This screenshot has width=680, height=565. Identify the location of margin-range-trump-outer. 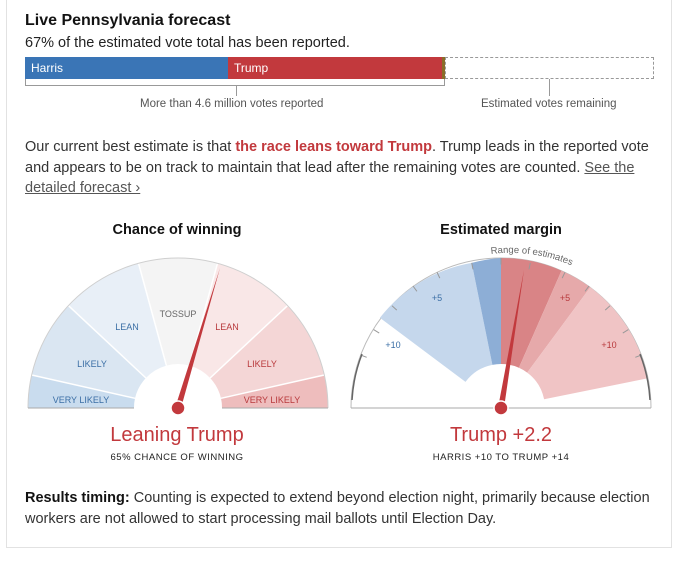
(587, 343).